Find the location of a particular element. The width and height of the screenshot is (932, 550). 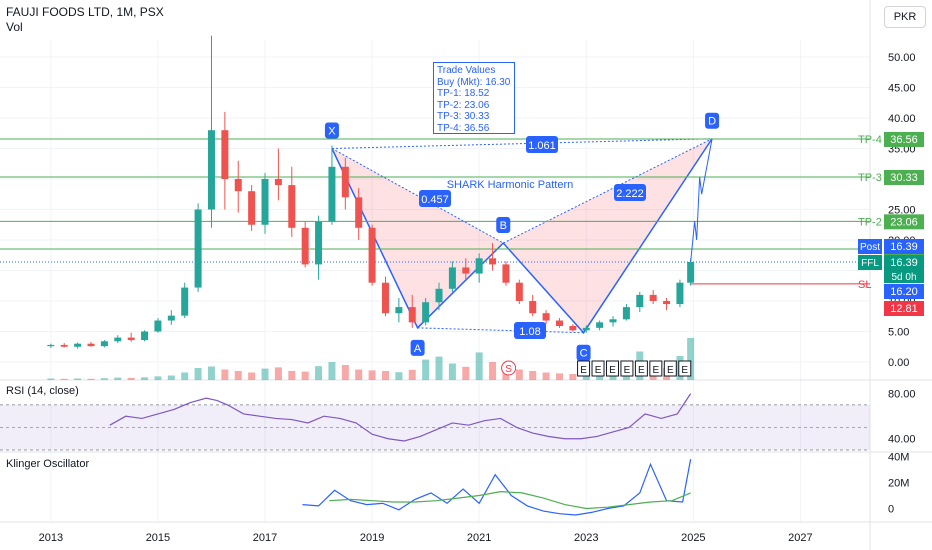

rsi-tick-label: 80.00 is located at coordinates (902, 395).